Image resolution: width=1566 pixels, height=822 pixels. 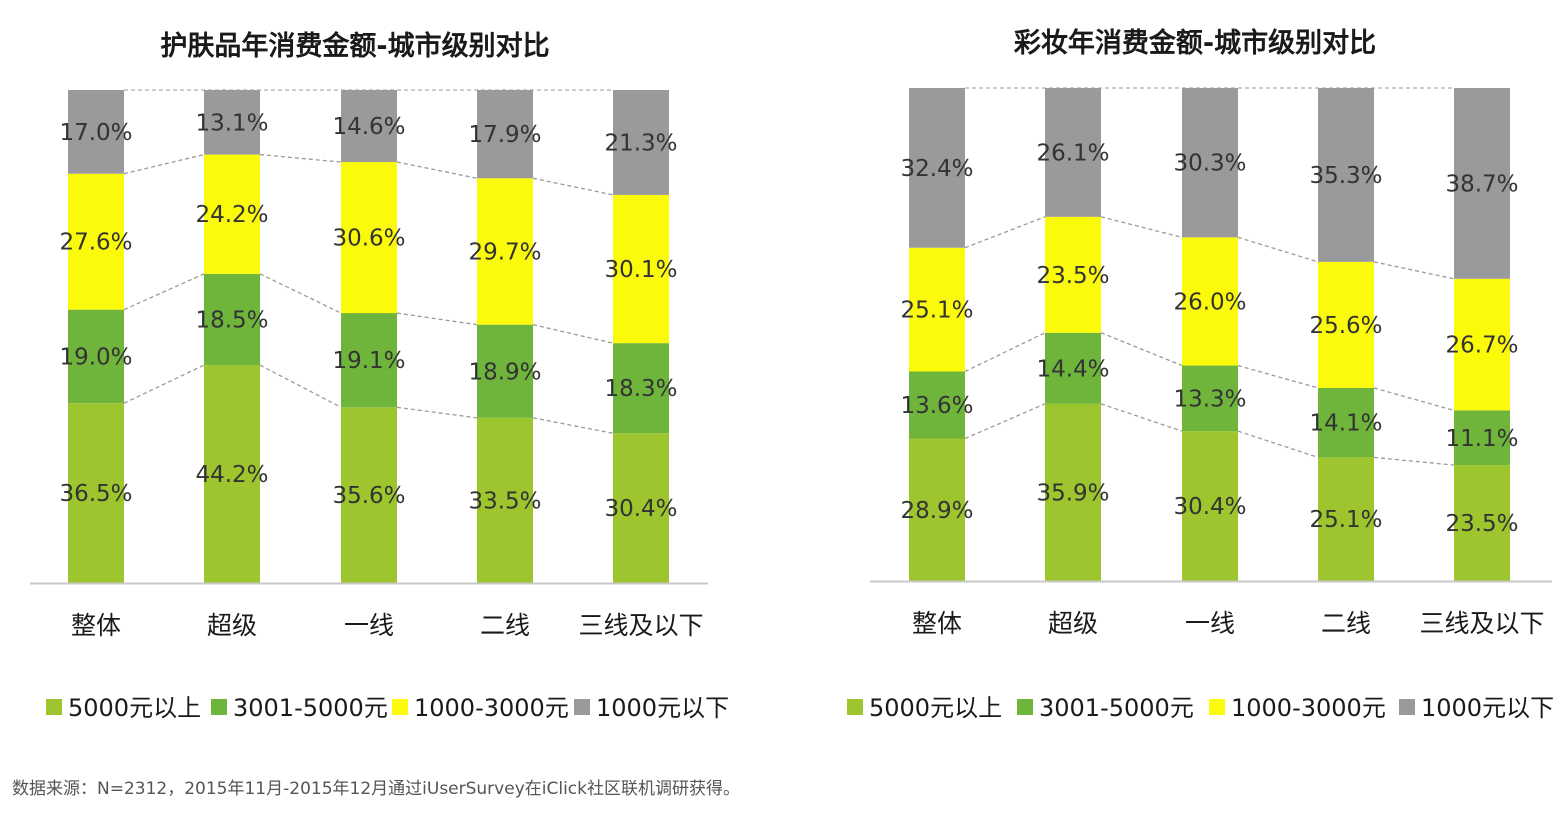 I want to click on data-label: 24.2%, so click(x=231, y=215).